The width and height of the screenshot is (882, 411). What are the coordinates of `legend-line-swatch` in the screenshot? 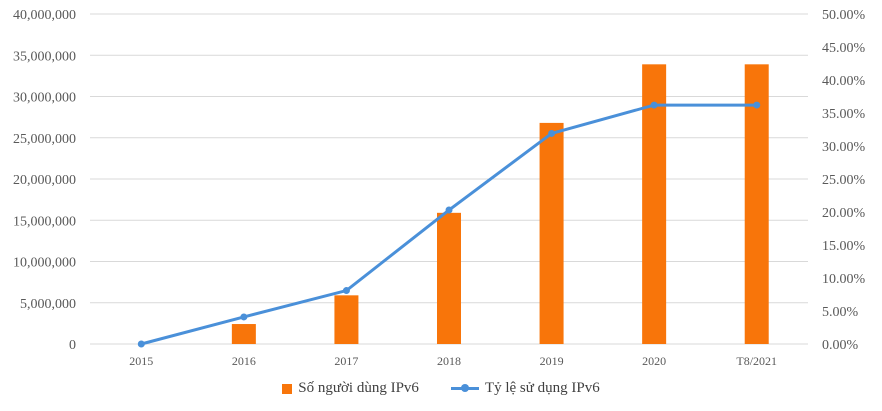 It's located at (464, 388).